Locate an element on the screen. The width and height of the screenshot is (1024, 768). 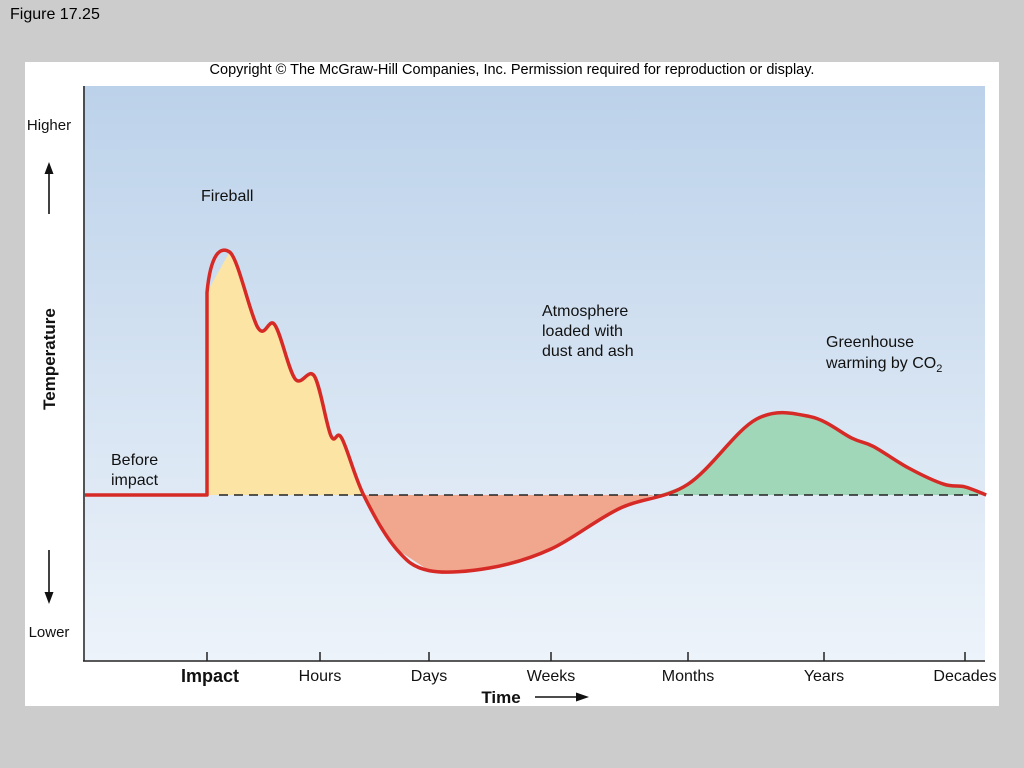
annotation-fireball: Fireball is located at coordinates (227, 196).